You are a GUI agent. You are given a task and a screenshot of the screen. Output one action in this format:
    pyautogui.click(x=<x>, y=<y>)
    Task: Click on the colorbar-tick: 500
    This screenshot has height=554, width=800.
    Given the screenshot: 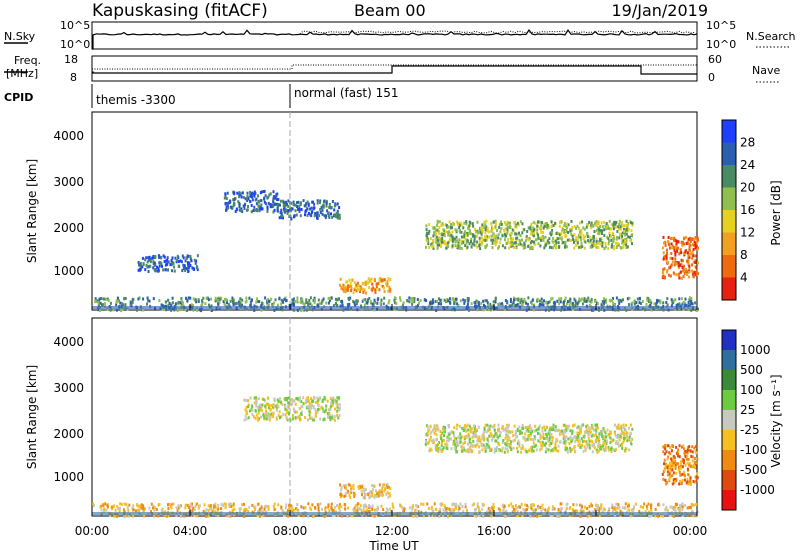 What is the action you would take?
    pyautogui.click(x=751, y=370)
    